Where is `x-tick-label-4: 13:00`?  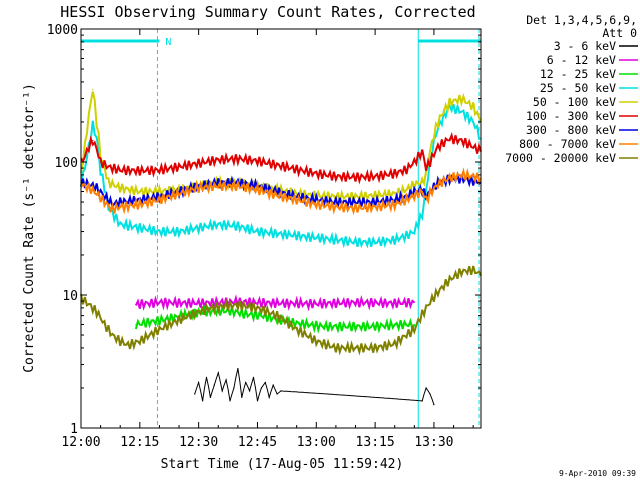 x-tick-label-4: 13:00 is located at coordinates (316, 442).